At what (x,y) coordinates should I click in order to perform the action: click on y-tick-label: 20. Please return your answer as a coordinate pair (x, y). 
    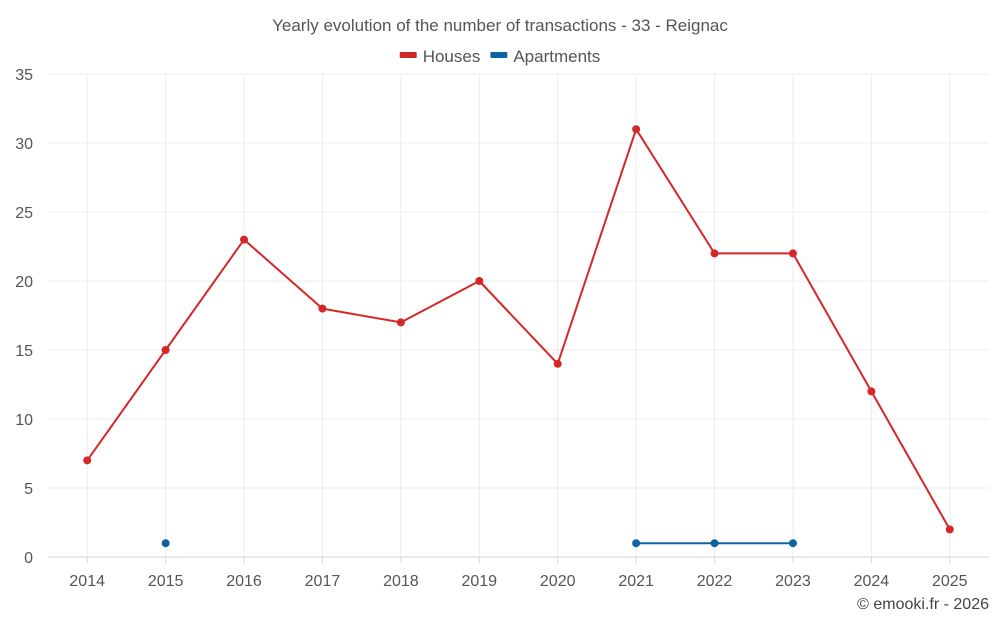
    Looking at the image, I should click on (24, 282).